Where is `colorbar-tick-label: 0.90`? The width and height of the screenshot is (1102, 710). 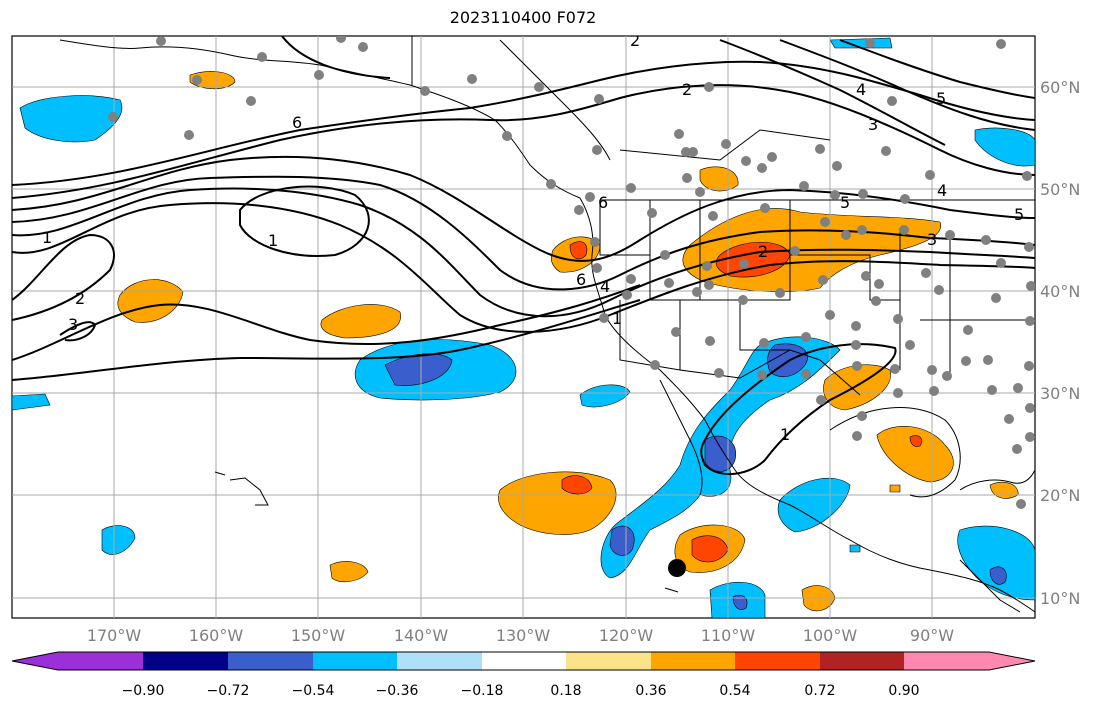
colorbar-tick-label: 0.90 is located at coordinates (903, 691).